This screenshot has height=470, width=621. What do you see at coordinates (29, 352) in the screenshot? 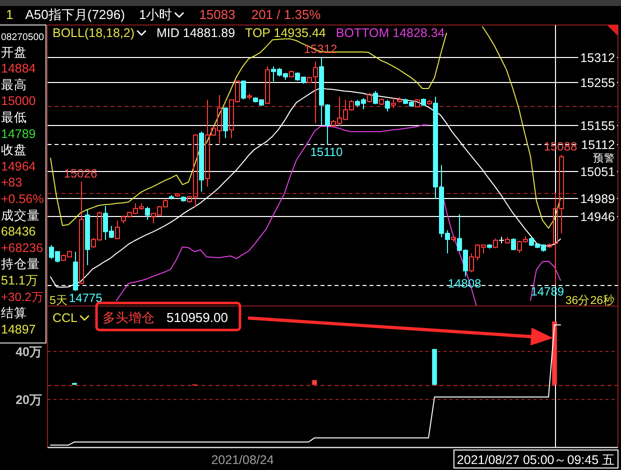
I see `y-tick-label: 40万` at bounding box center [29, 352].